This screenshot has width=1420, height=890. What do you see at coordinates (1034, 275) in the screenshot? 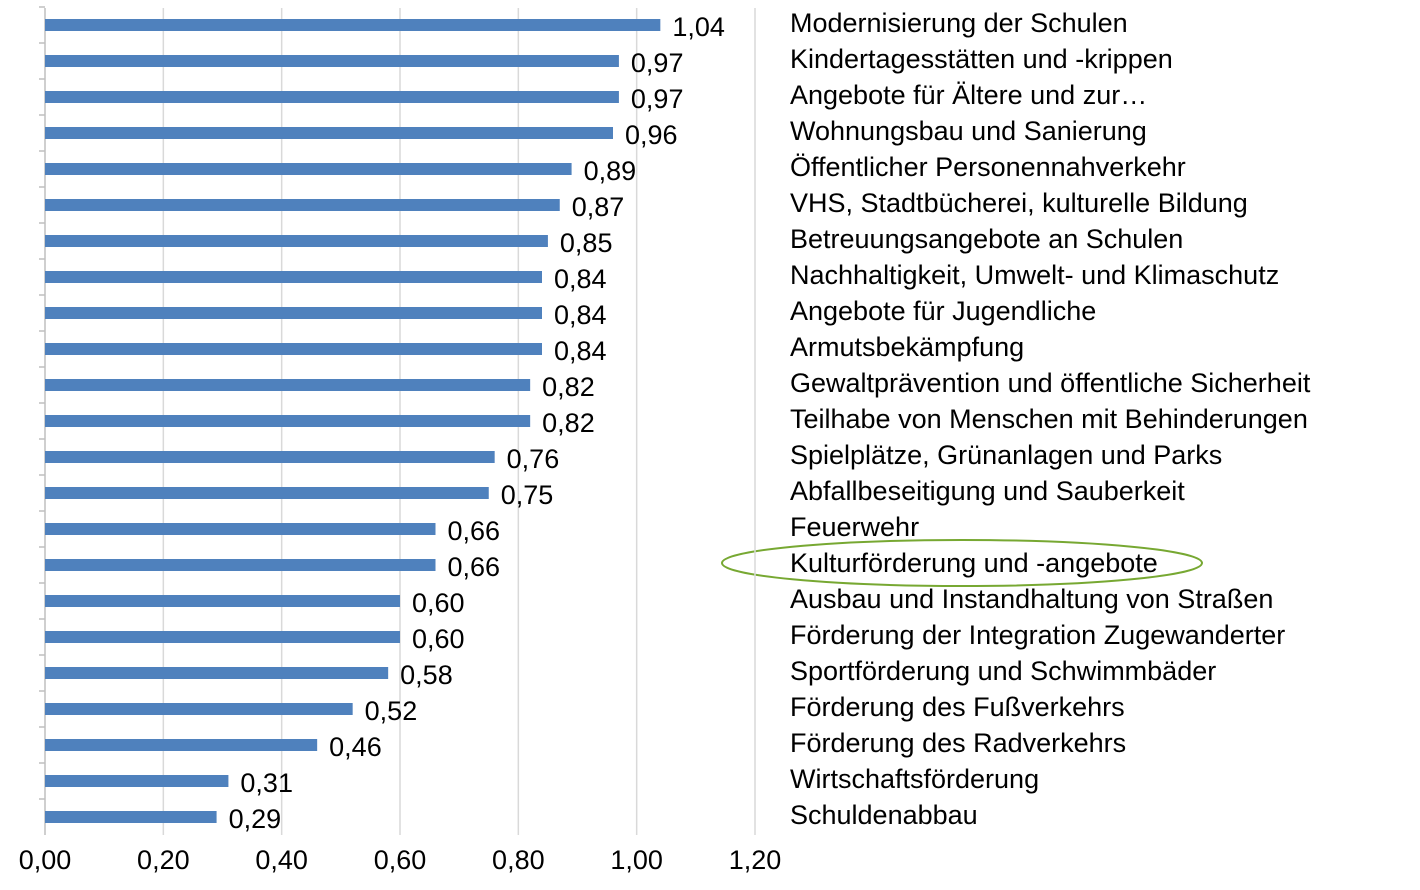
I see `category-label: Nachhaltigkeit, Umwelt- und Klimaschutz` at bounding box center [1034, 275].